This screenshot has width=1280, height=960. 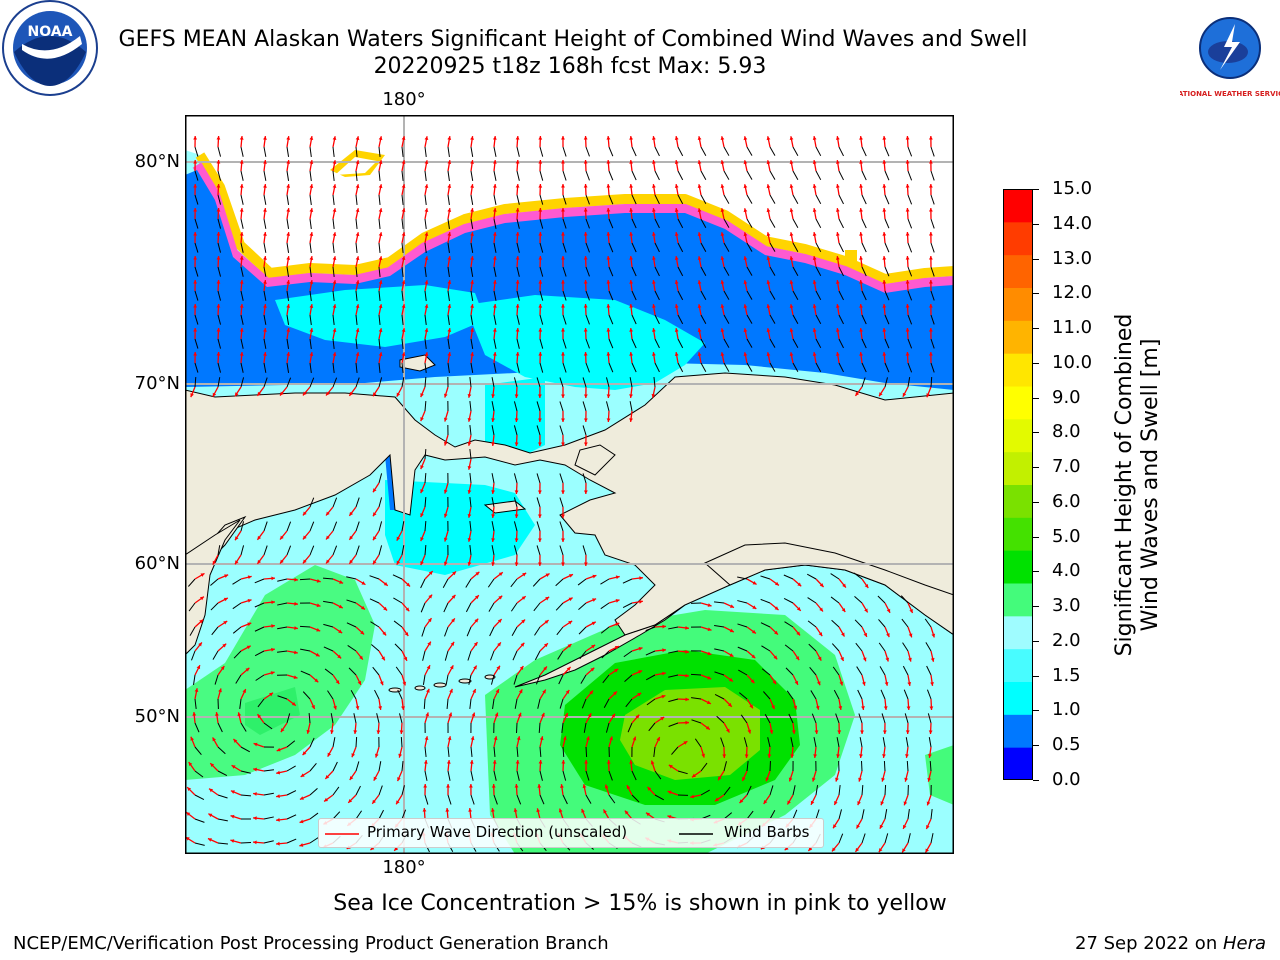 I want to click on colorbar-tick-mark, so click(x=1036, y=189).